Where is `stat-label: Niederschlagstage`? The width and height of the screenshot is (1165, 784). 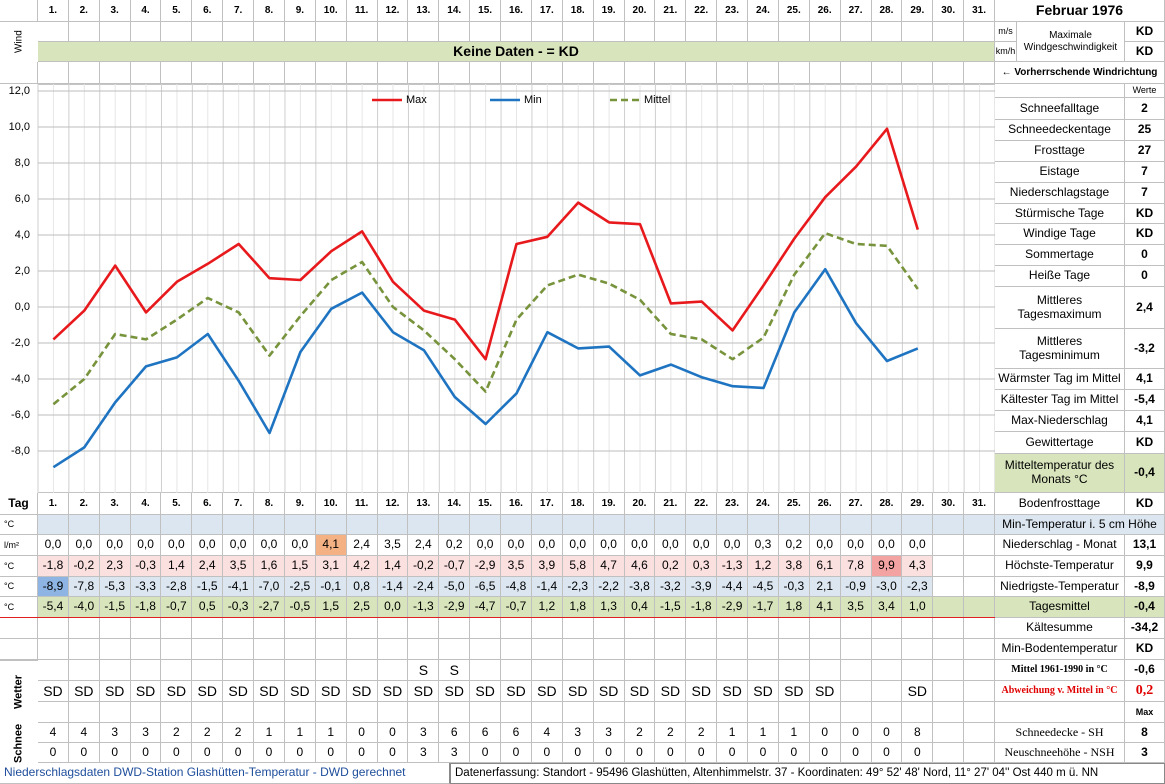 stat-label: Niederschlagstage is located at coordinates (1060, 193).